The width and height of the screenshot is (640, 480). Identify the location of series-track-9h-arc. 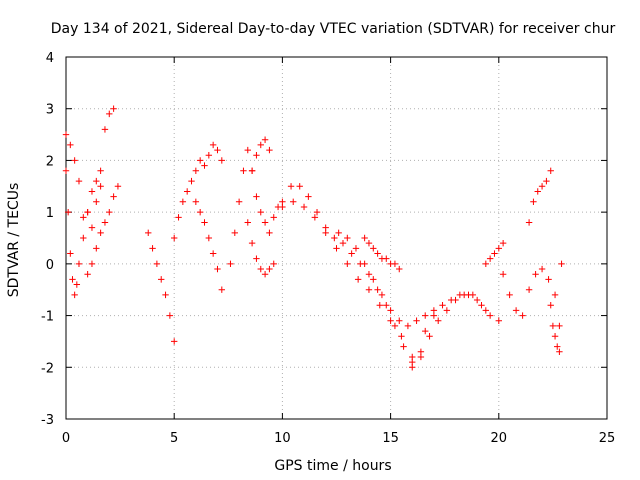
(260, 155).